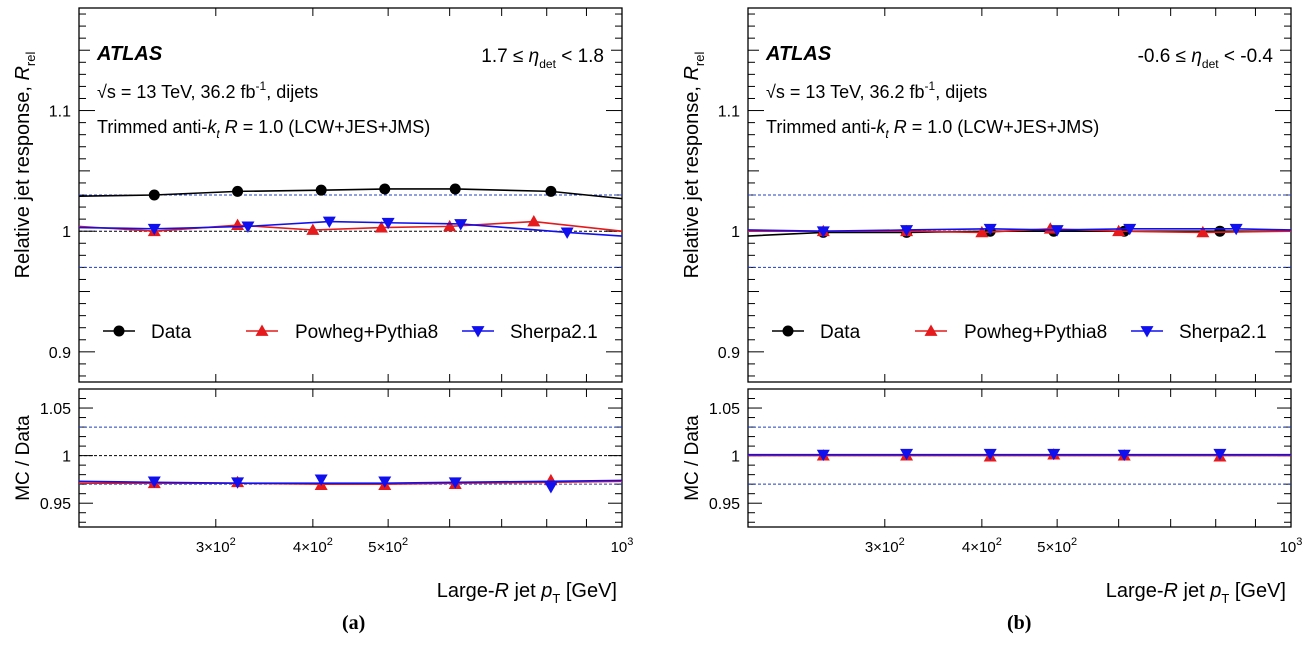  What do you see at coordinates (147, 332) in the screenshot?
I see `legend-entry-data: Data` at bounding box center [147, 332].